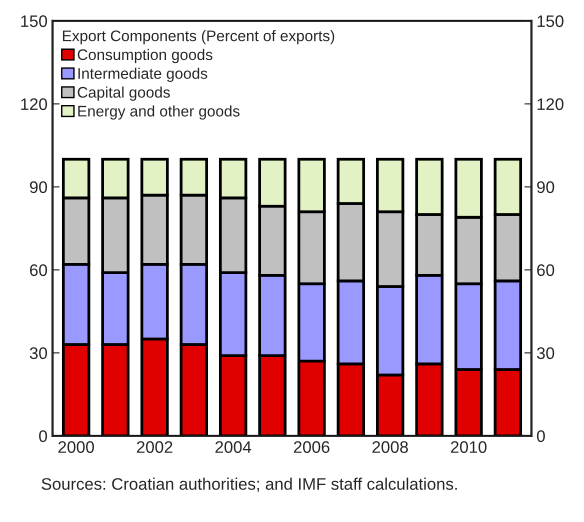 This screenshot has height=522, width=584. I want to click on y2-tick-label: 150, so click(551, 21).